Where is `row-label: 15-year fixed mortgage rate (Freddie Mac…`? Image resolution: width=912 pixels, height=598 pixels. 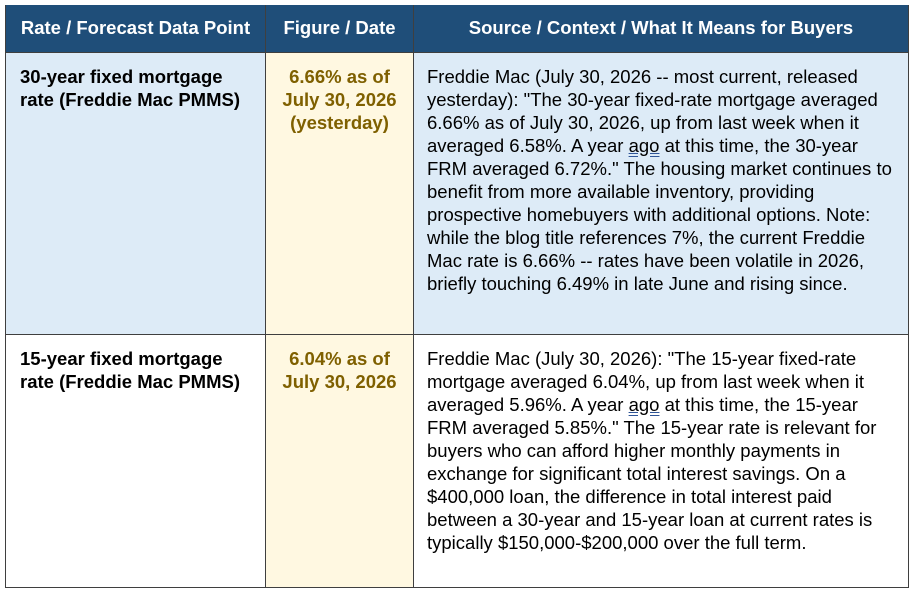 row-label: 15-year fixed mortgage rate (Freddie Mac… is located at coordinates (135, 461).